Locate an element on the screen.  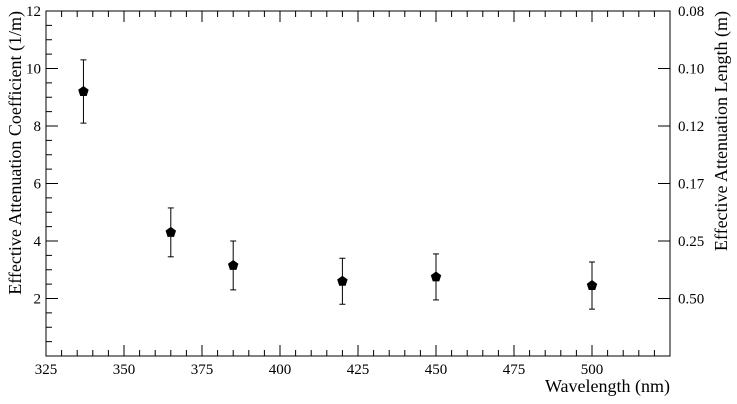
x-tick-label: 350 is located at coordinates (124, 370).